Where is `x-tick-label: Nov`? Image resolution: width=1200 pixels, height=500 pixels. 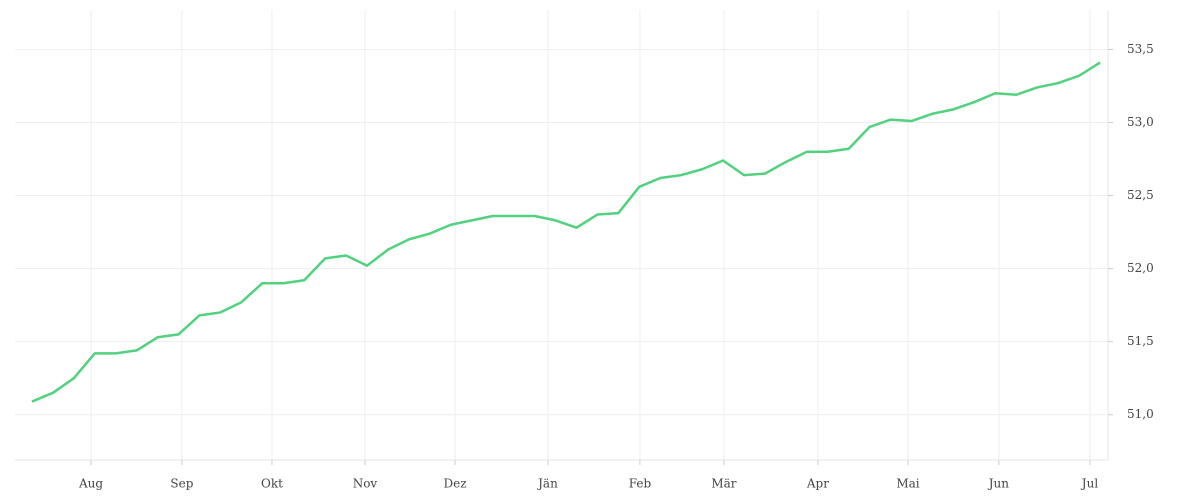 x-tick-label: Nov is located at coordinates (365, 484).